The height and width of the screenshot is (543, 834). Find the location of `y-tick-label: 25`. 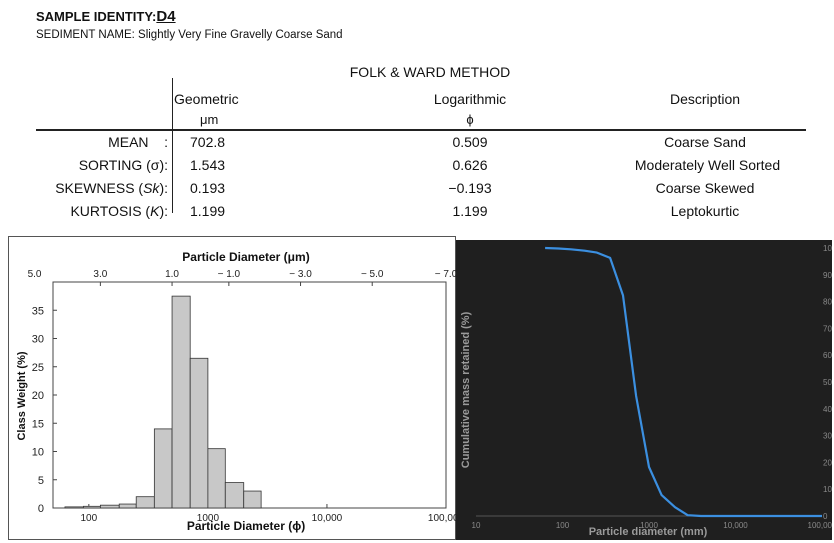

y-tick-label: 25 is located at coordinates (38, 368).